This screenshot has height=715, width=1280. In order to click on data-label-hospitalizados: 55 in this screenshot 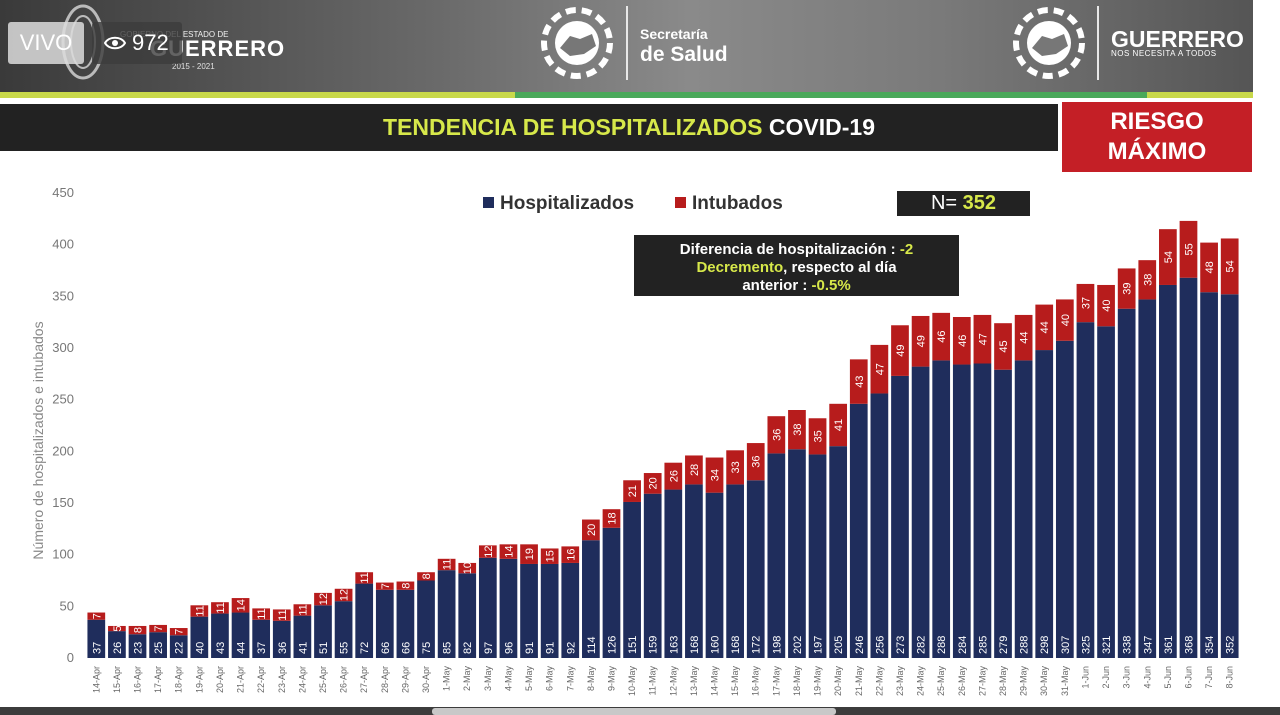, I will do `click(345, 648)`.